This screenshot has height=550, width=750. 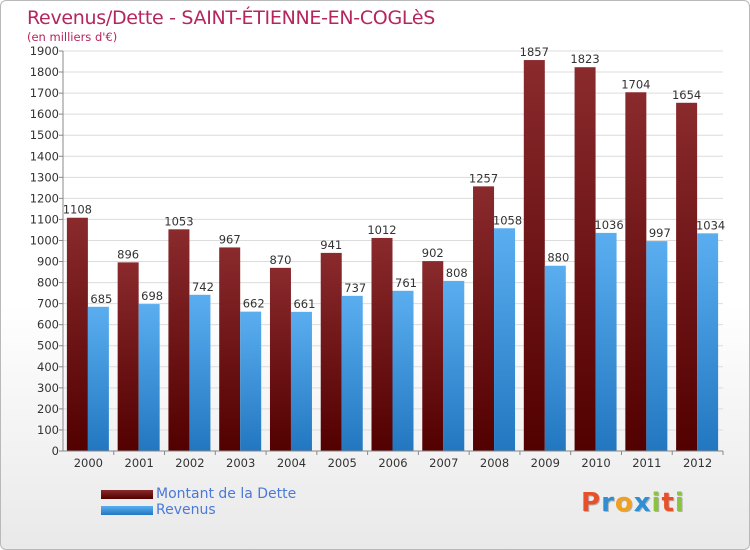 I want to click on y-tick-label-200: 200, so click(x=48, y=409).